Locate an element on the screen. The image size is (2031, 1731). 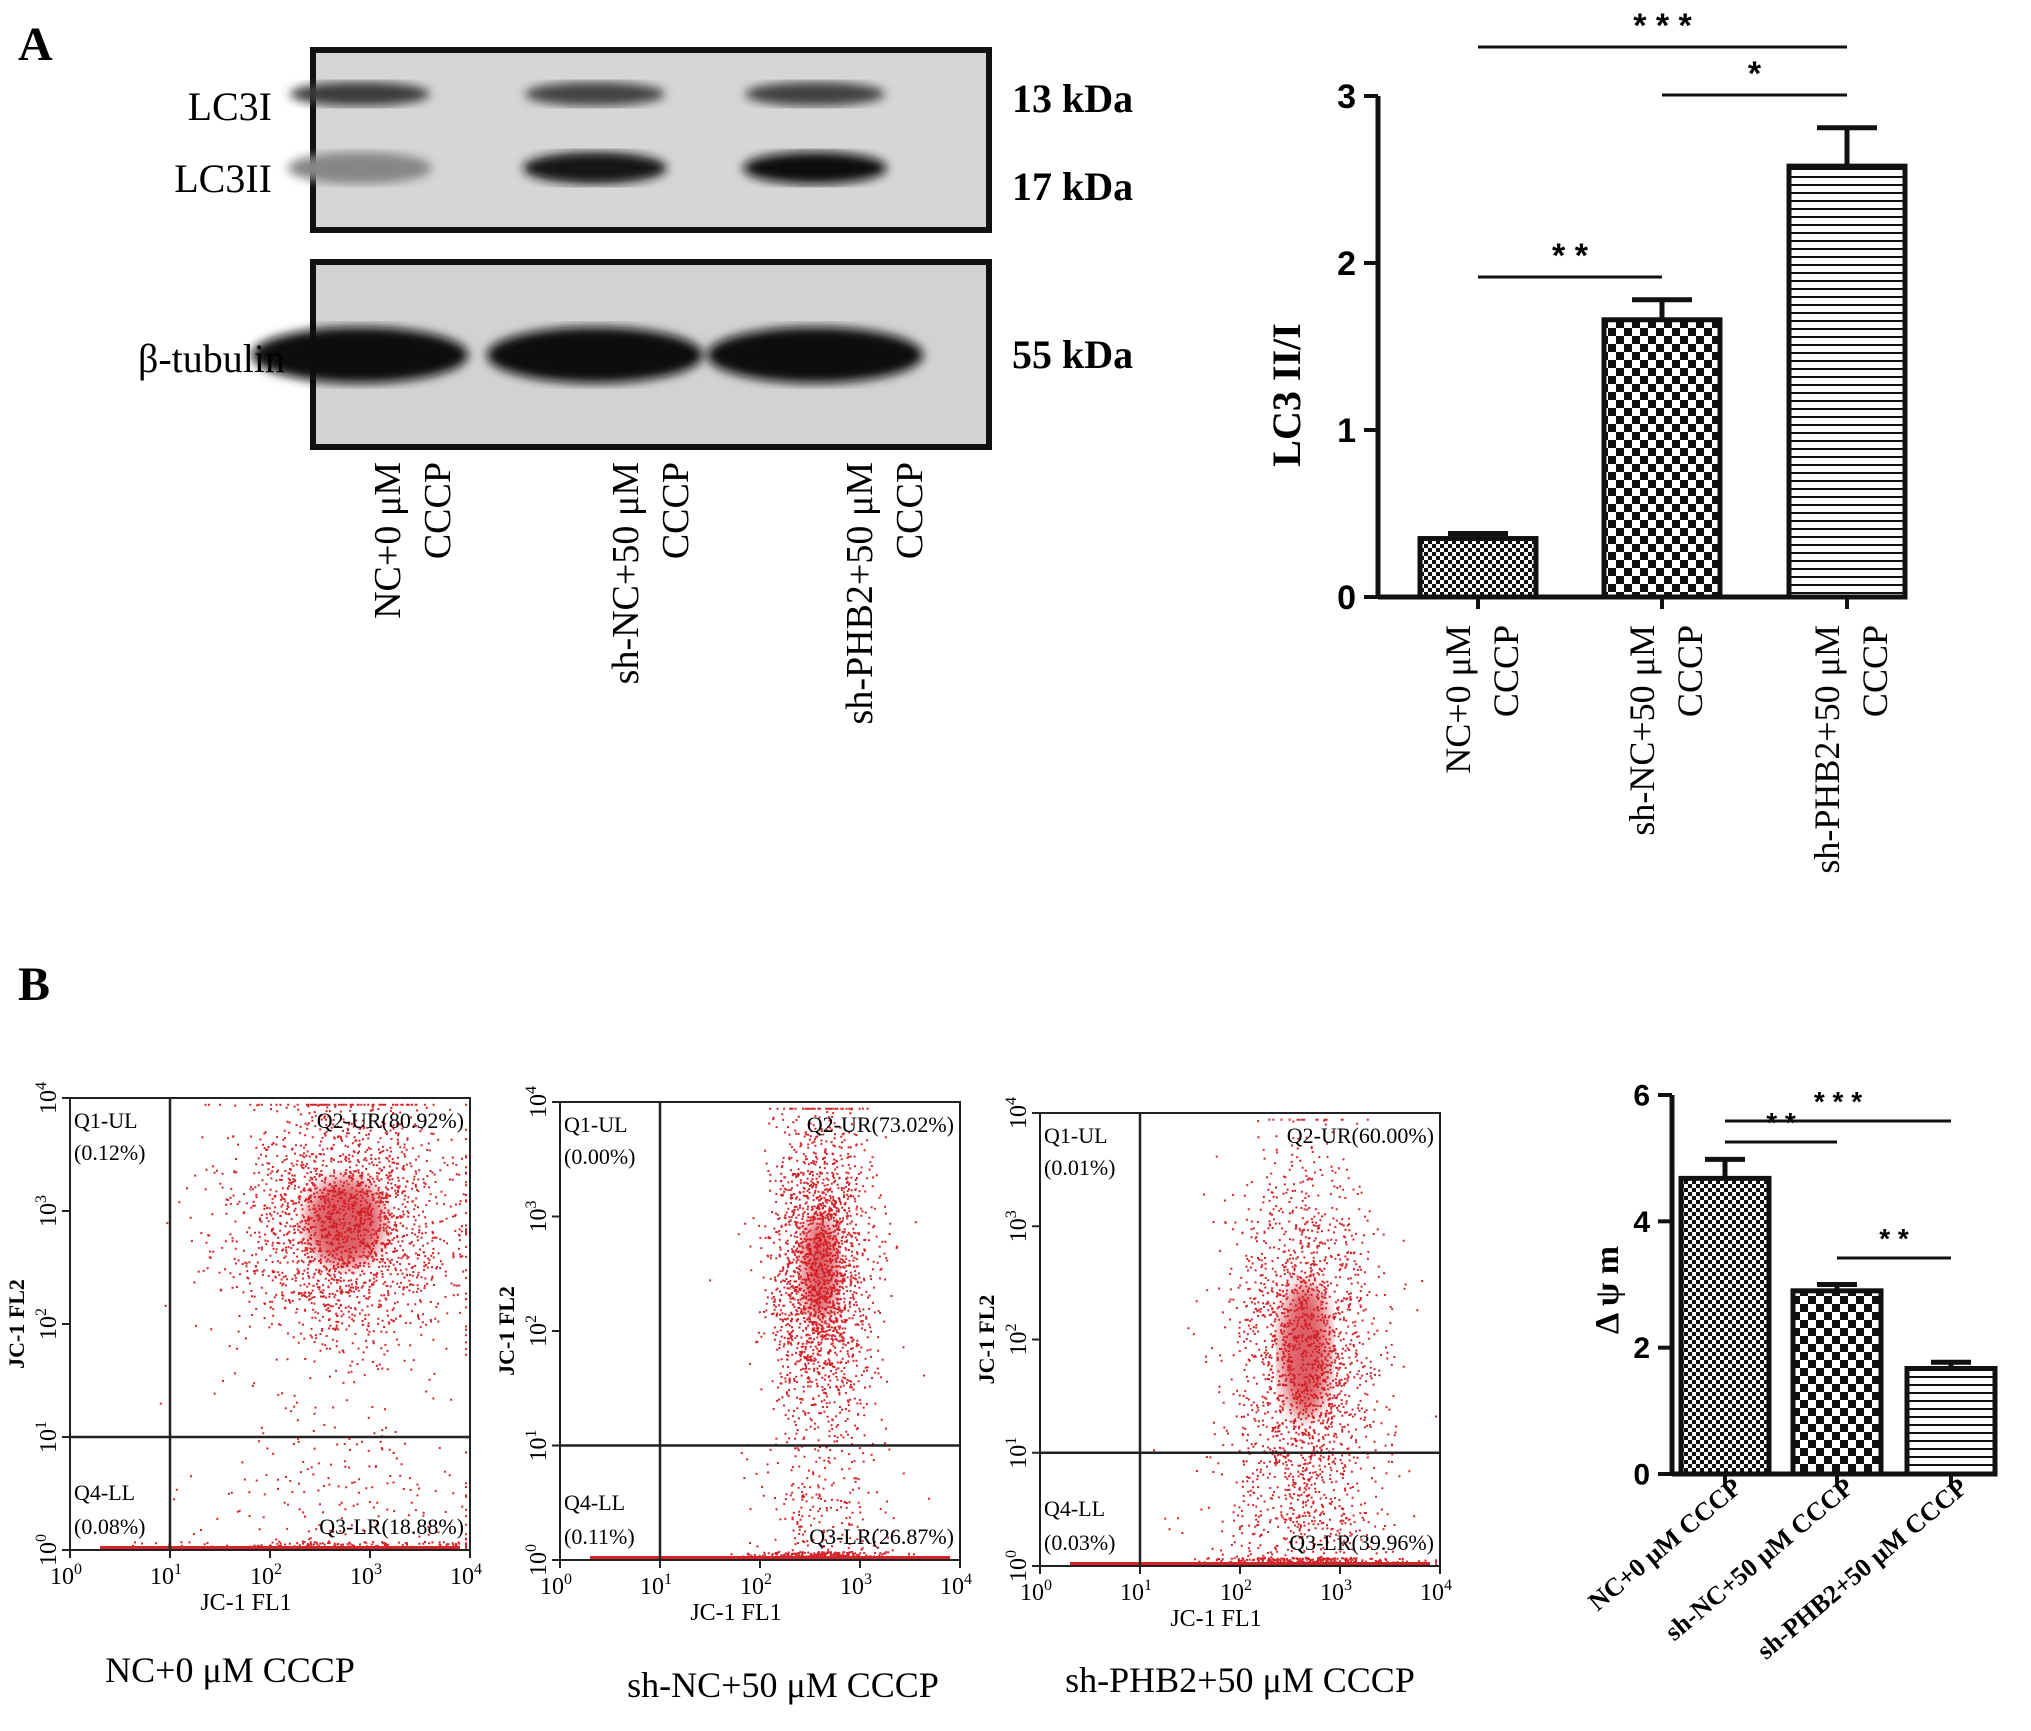
quadrant-q2-label: Q2-UR(60.00%) is located at coordinates (1360, 1135).